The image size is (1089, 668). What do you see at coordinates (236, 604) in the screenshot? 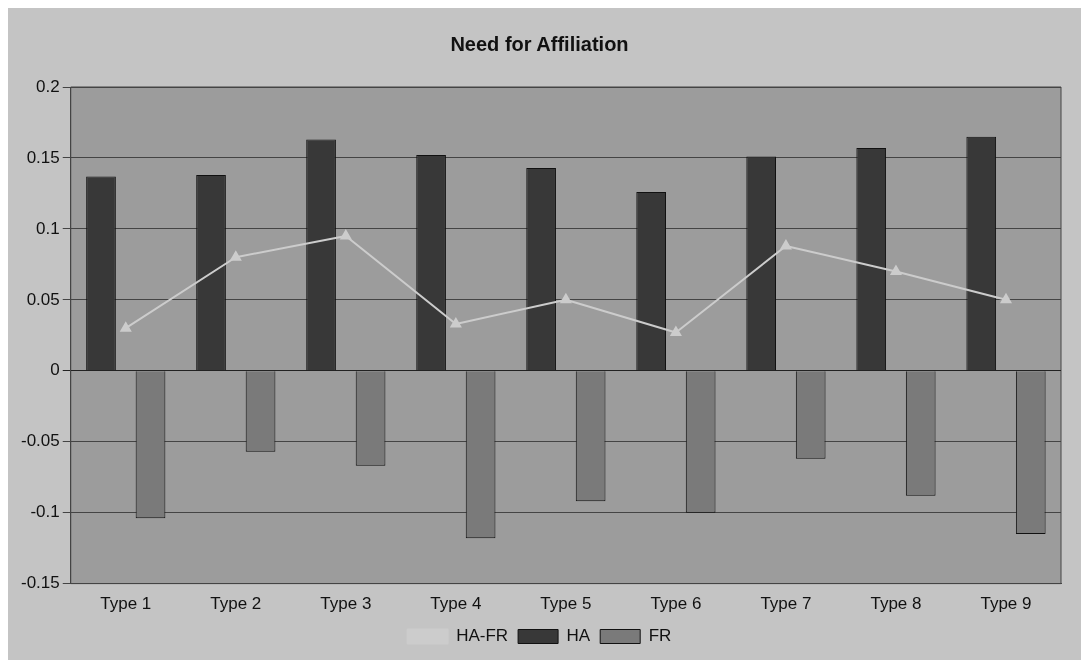
I see `x-tick-label: Type 2` at bounding box center [236, 604].